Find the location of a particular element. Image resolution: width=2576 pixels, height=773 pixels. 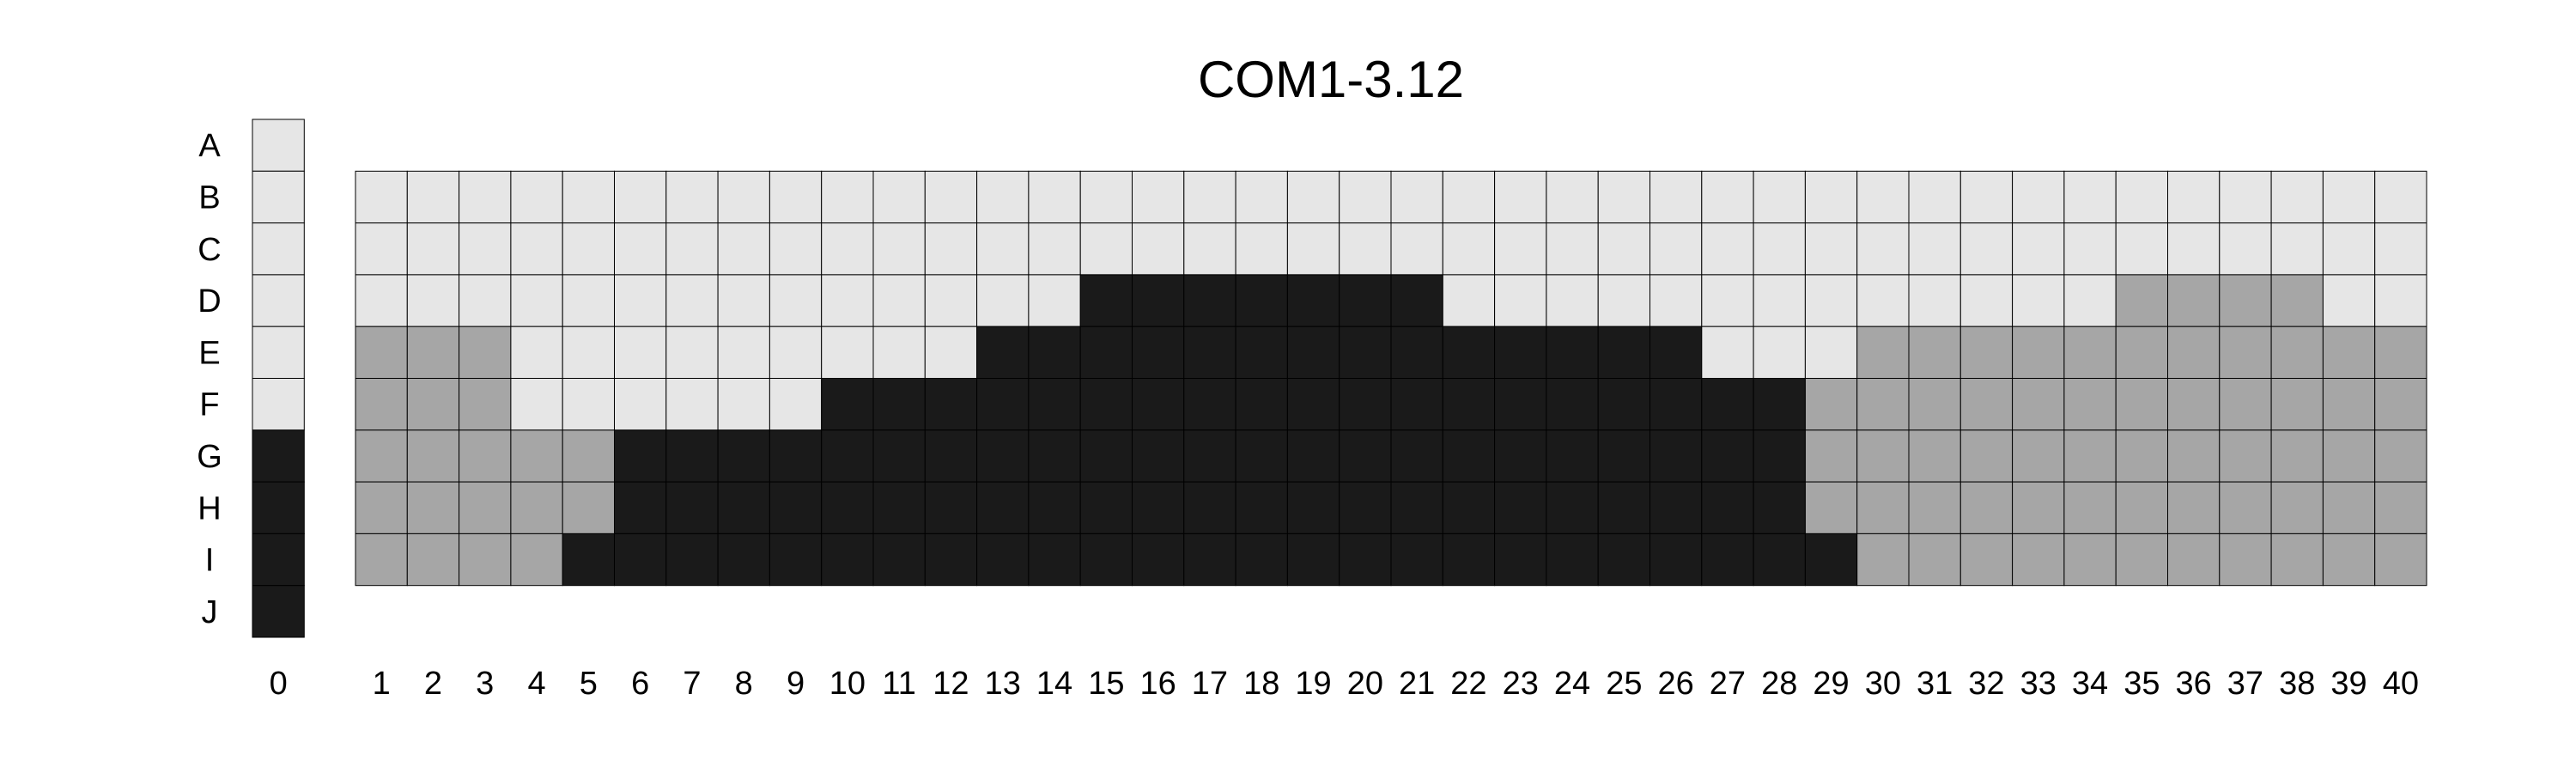

column-label-32: 32 is located at coordinates (1986, 684).